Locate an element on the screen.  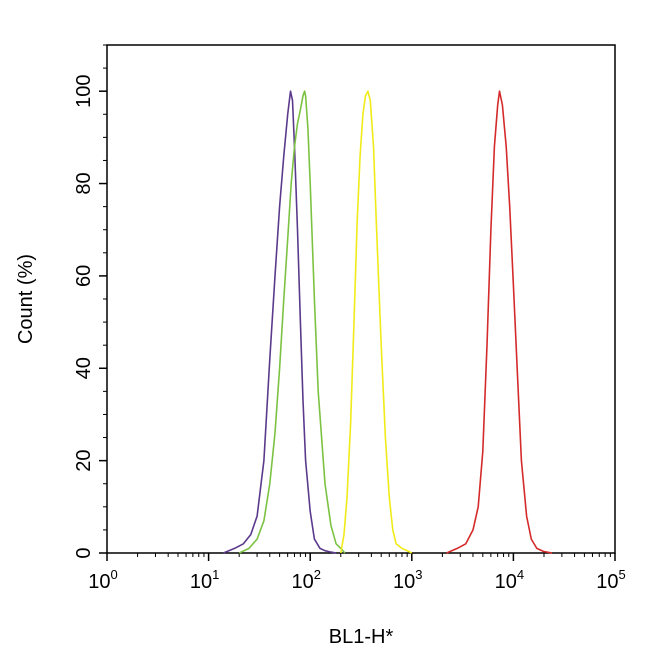
y-tick-labels: 0 20 40 60 80 100 is located at coordinates (84, 316).